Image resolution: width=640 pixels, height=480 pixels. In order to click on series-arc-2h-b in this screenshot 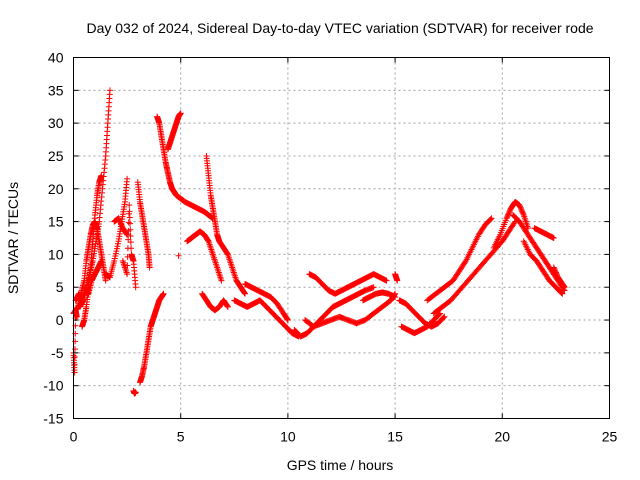, I will do `click(121, 226)`.